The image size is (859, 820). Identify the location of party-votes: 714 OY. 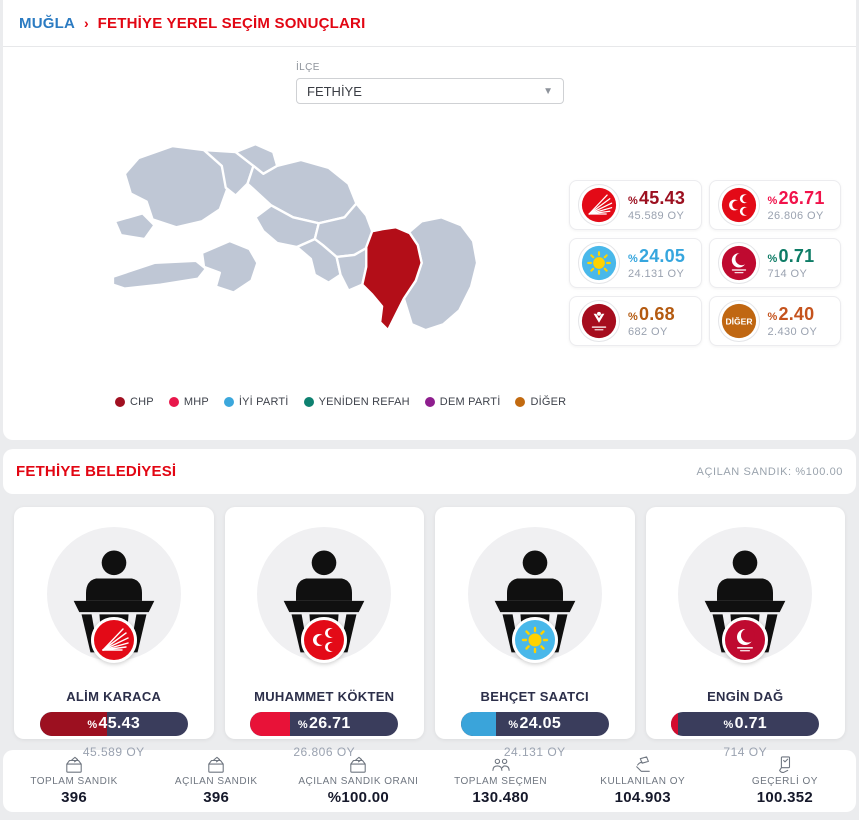
(787, 274).